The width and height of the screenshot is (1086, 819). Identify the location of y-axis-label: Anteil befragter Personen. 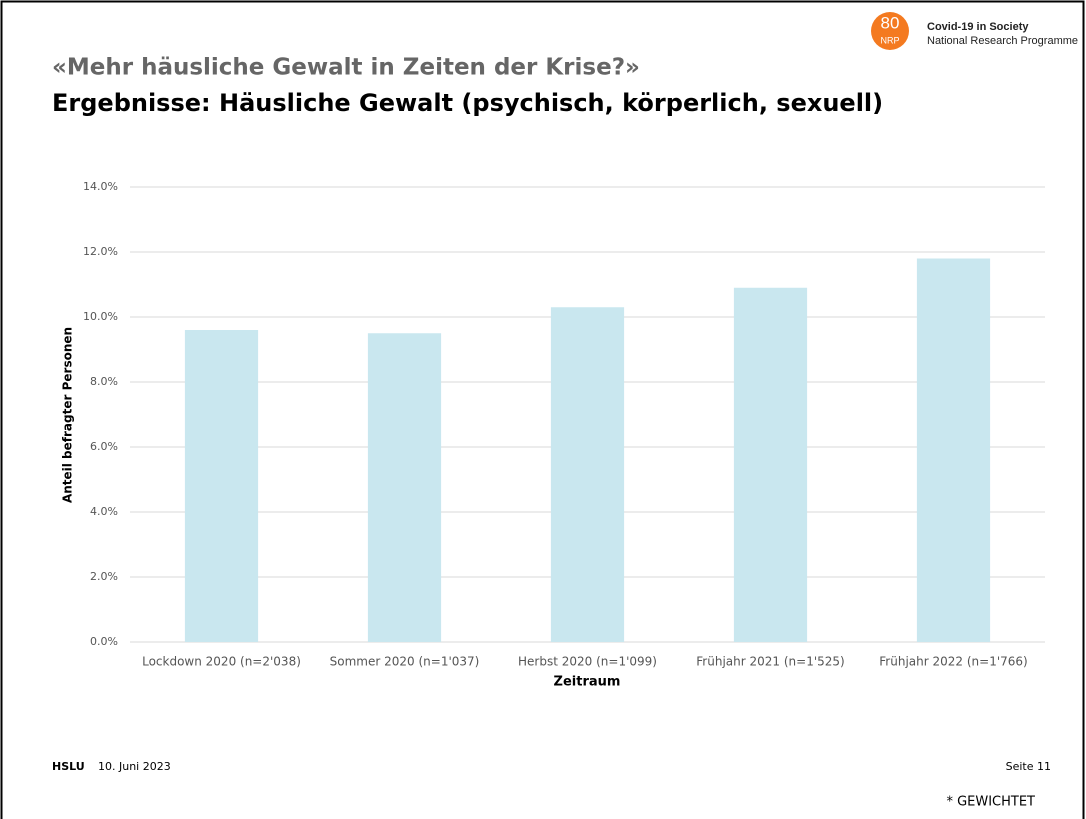
(68, 415).